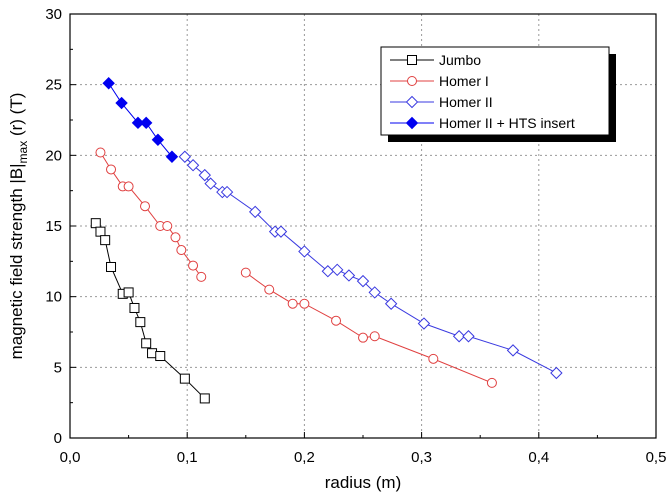 The image size is (668, 498). Describe the element at coordinates (412, 123) in the screenshot. I see `legend-marker-homer-ii-hts-insert` at that location.